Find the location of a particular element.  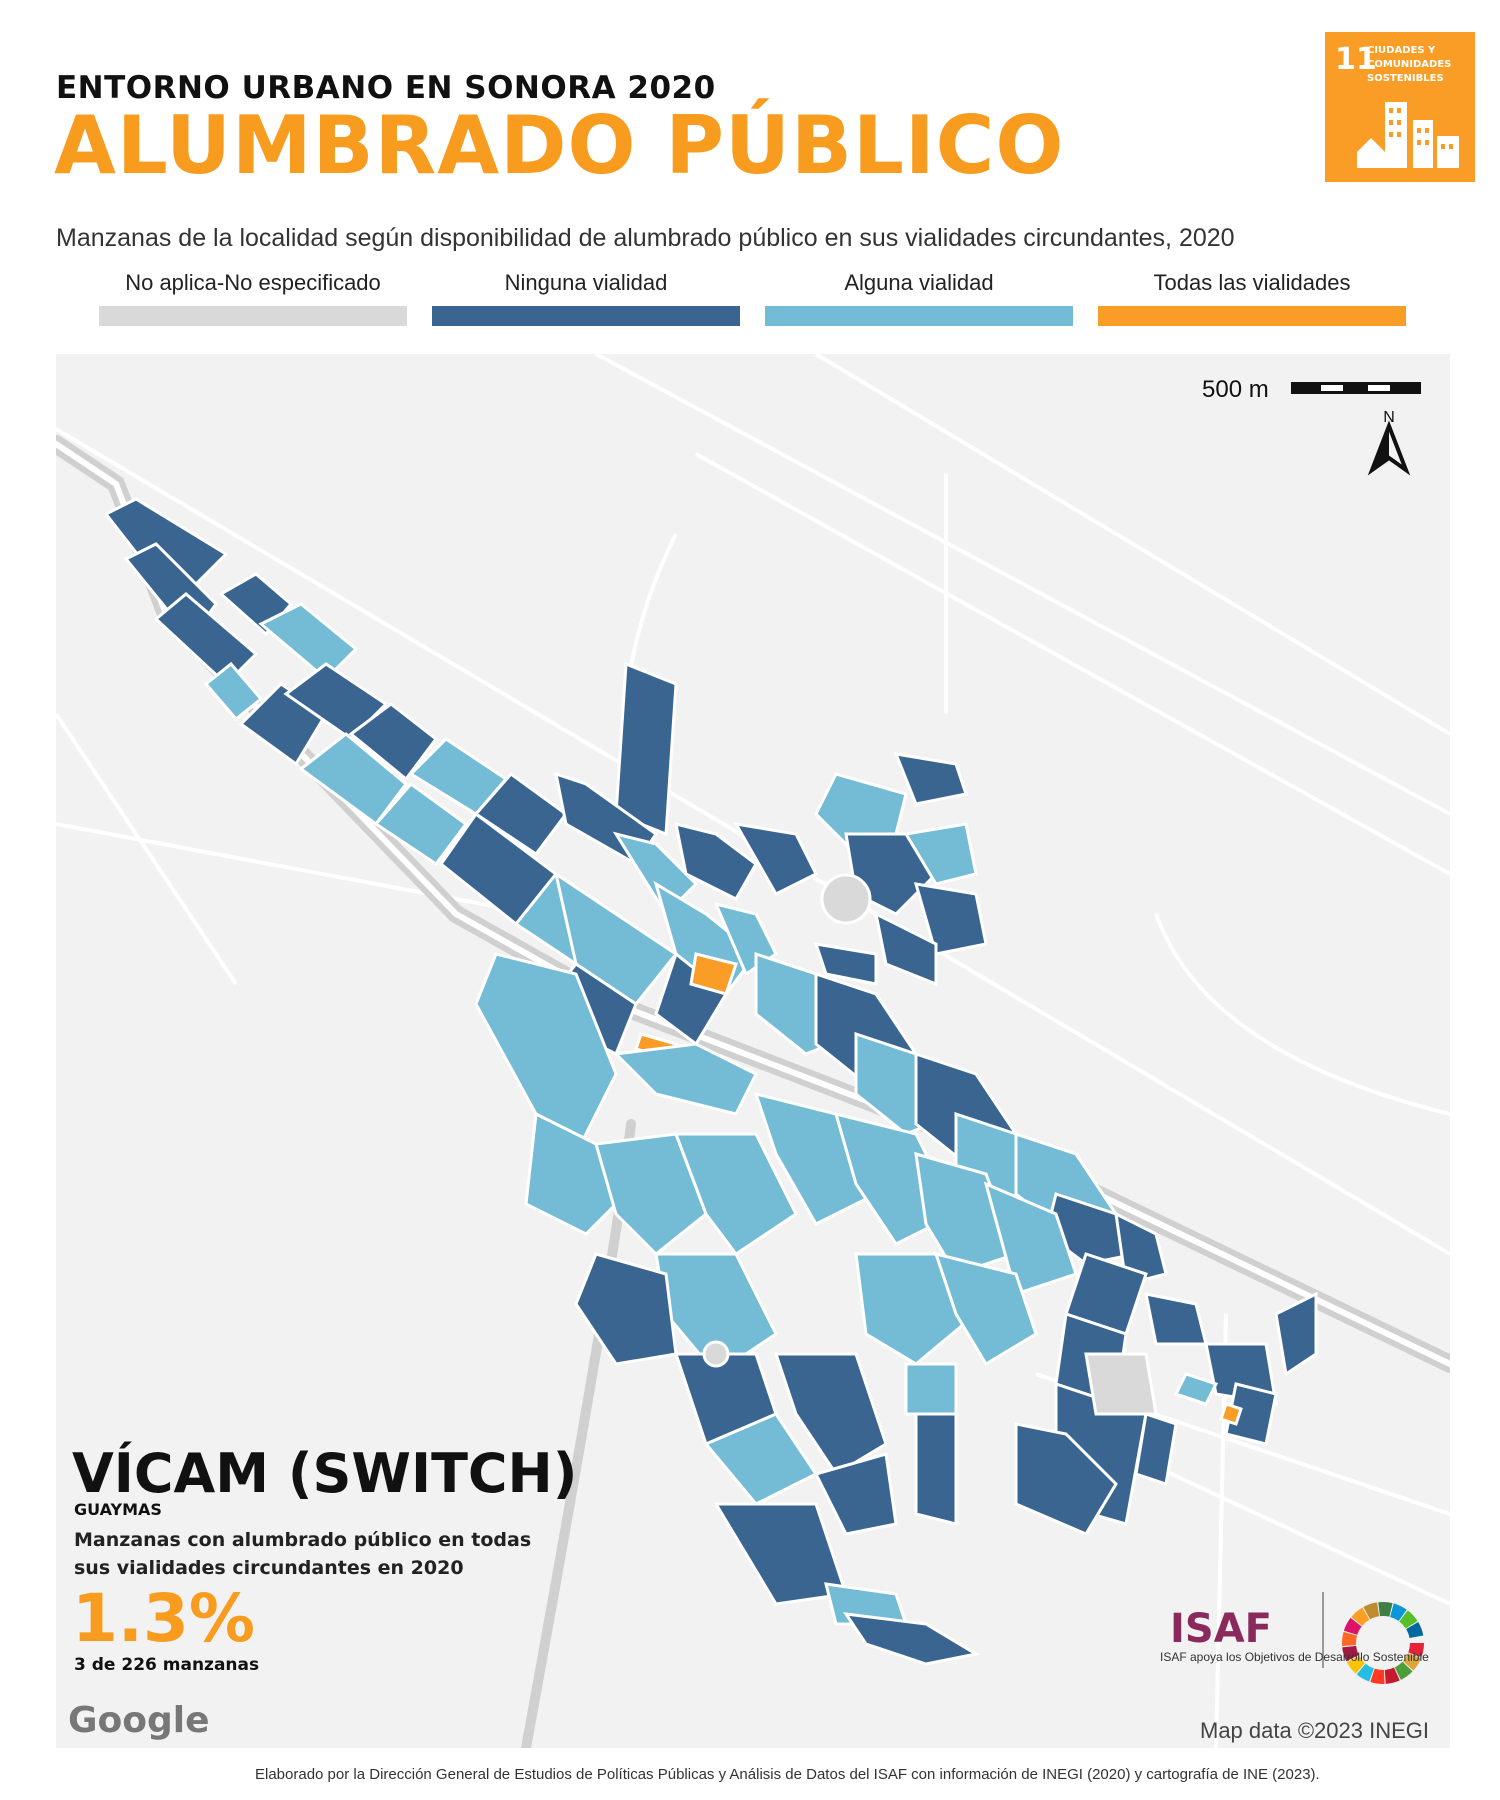

google-logo: Google is located at coordinates (139, 1720).